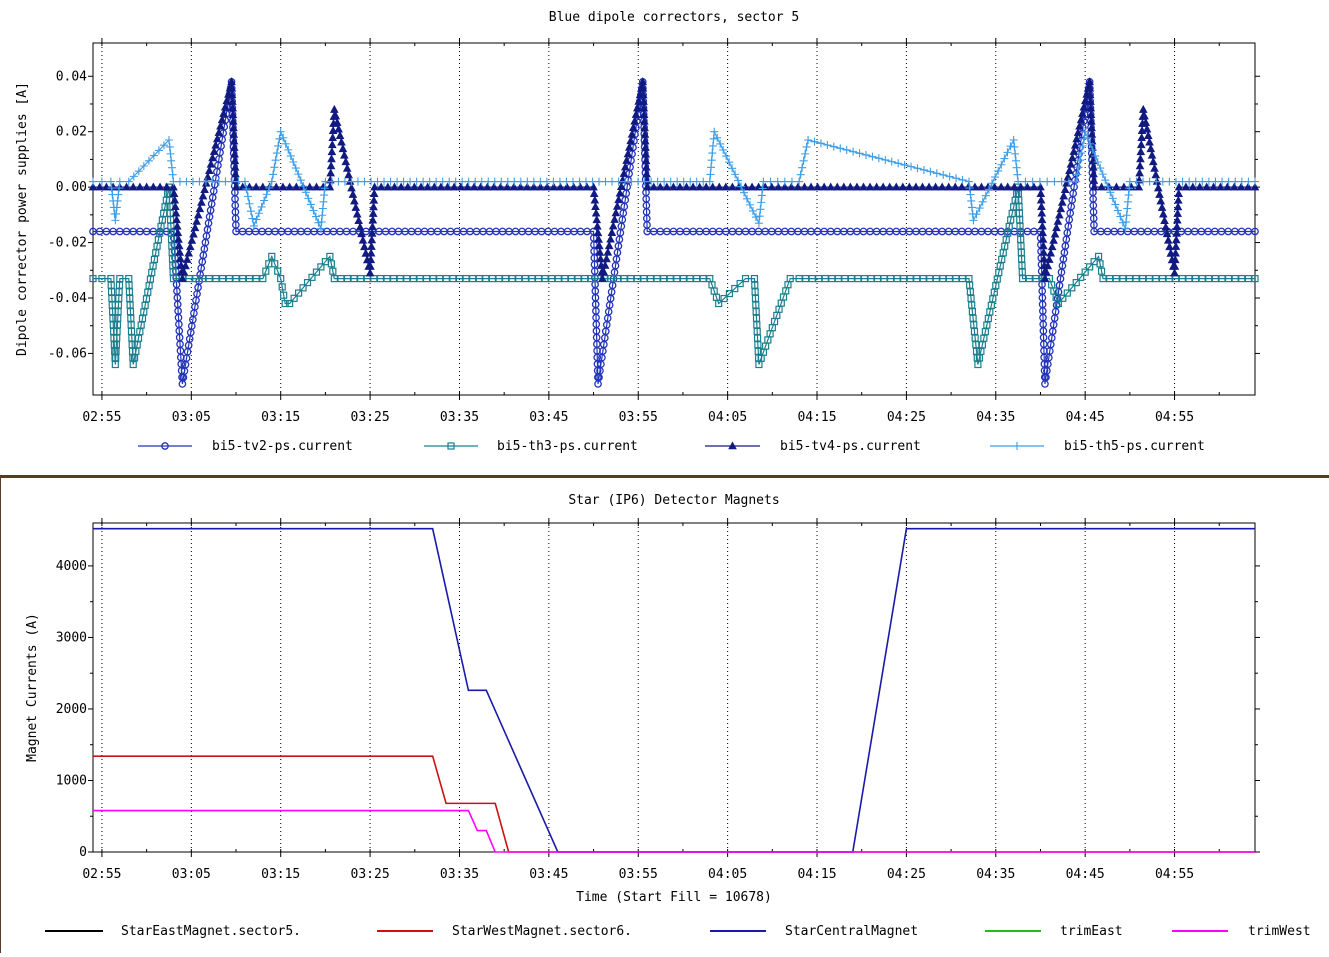  Describe the element at coordinates (548, 417) in the screenshot. I see `x-tick-label: 03:45` at that location.